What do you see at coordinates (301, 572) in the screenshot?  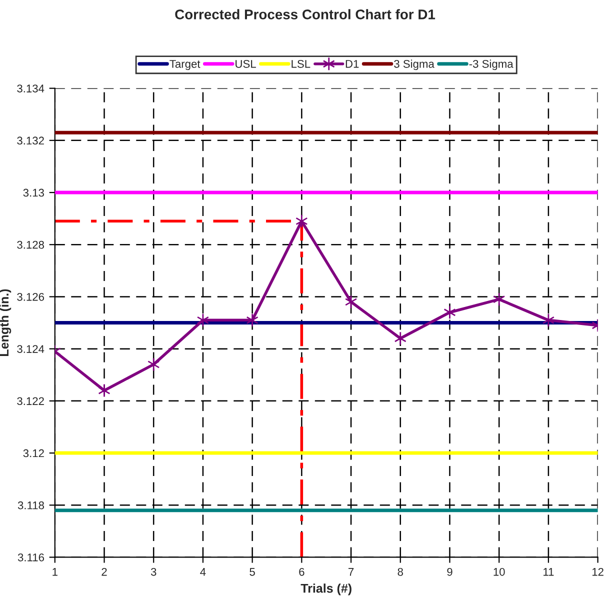 I see `x-tick-label: 6` at bounding box center [301, 572].